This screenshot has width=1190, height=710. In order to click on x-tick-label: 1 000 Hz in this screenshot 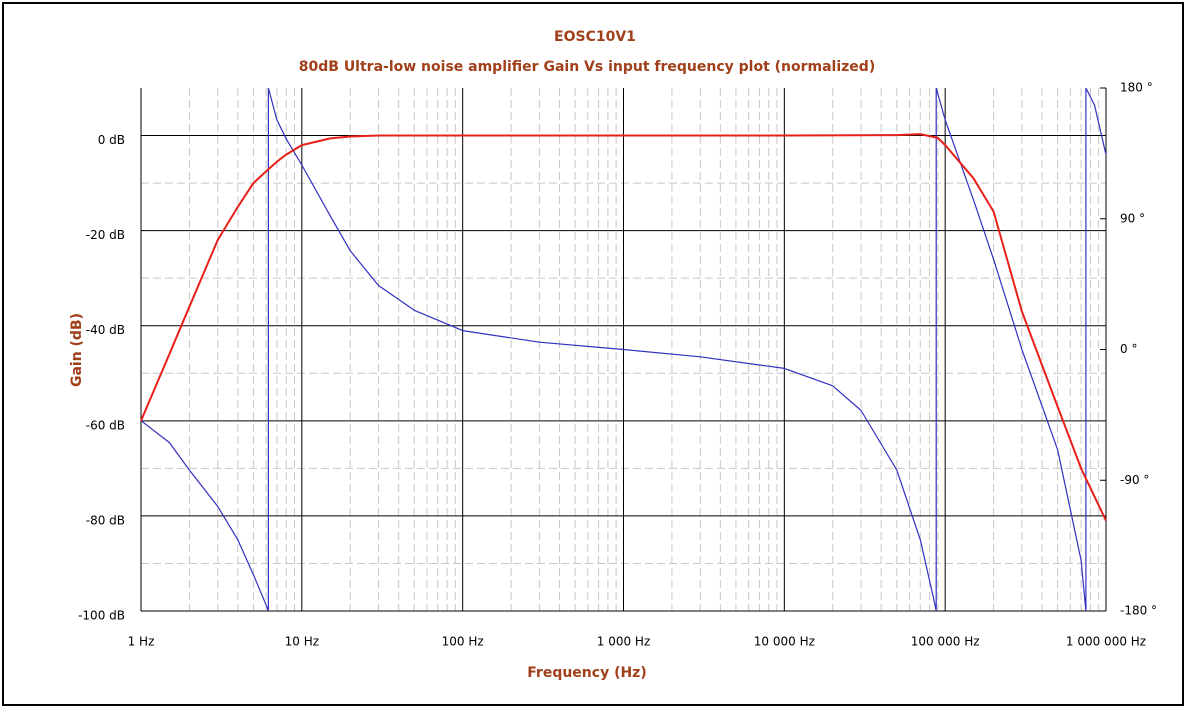, I will do `click(624, 642)`.